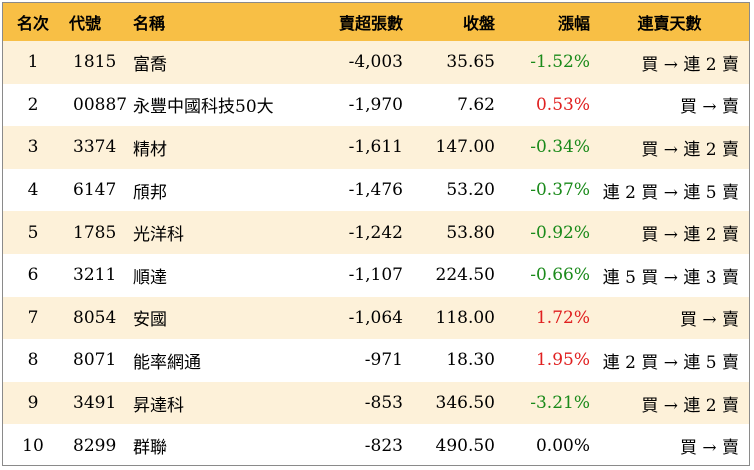  I want to click on code-cell: 8054, so click(95, 317).